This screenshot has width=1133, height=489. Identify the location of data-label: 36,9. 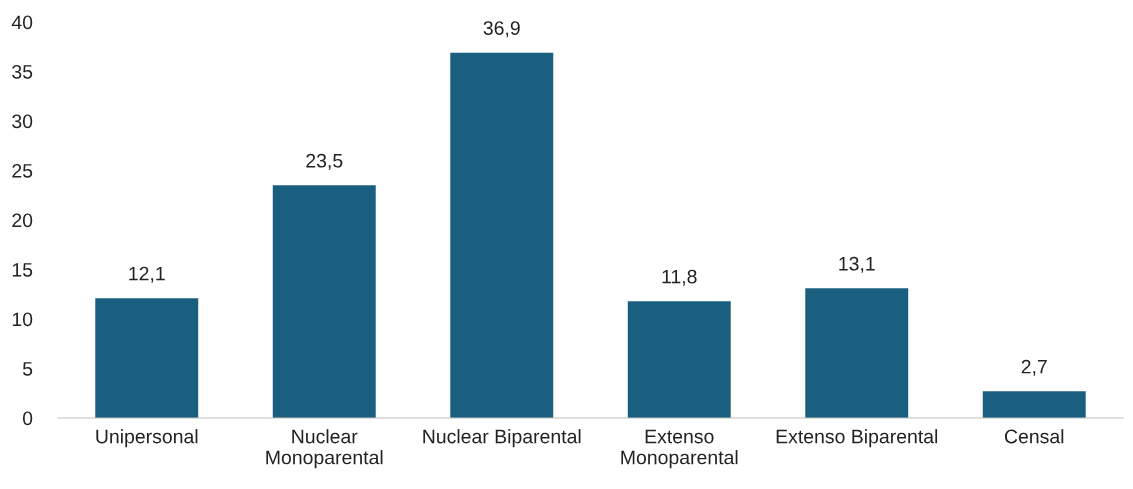
(501, 29).